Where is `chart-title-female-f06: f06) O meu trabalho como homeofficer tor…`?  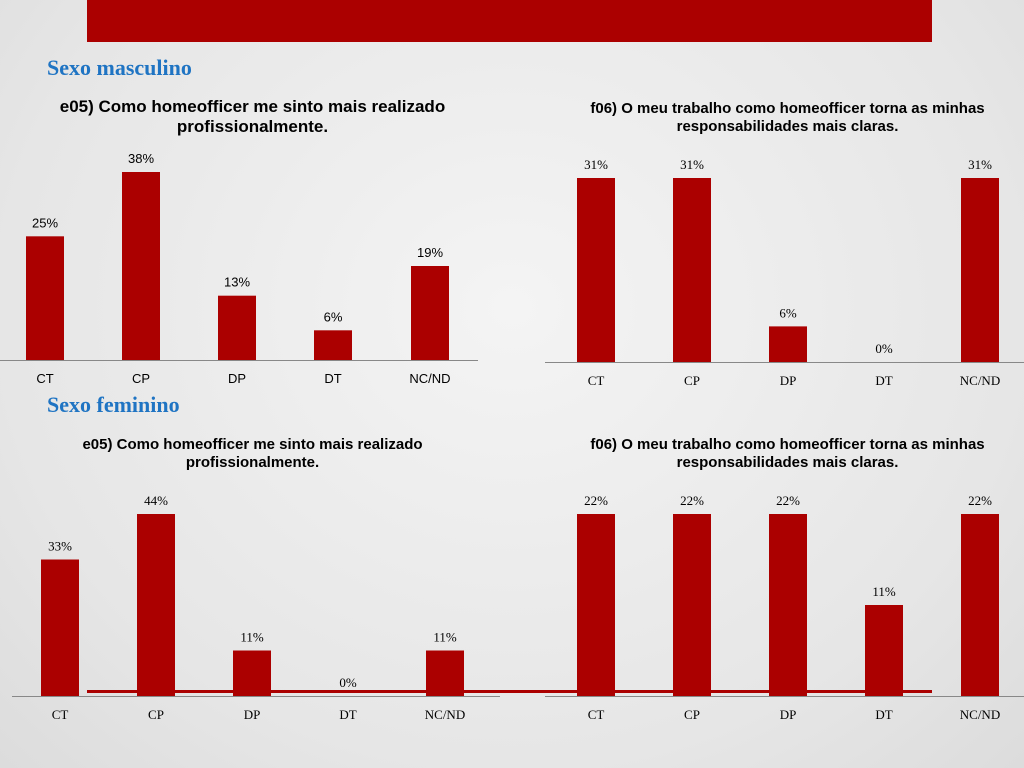
chart-title-female-f06: f06) O meu trabalho como homeofficer tor… is located at coordinates (787, 453).